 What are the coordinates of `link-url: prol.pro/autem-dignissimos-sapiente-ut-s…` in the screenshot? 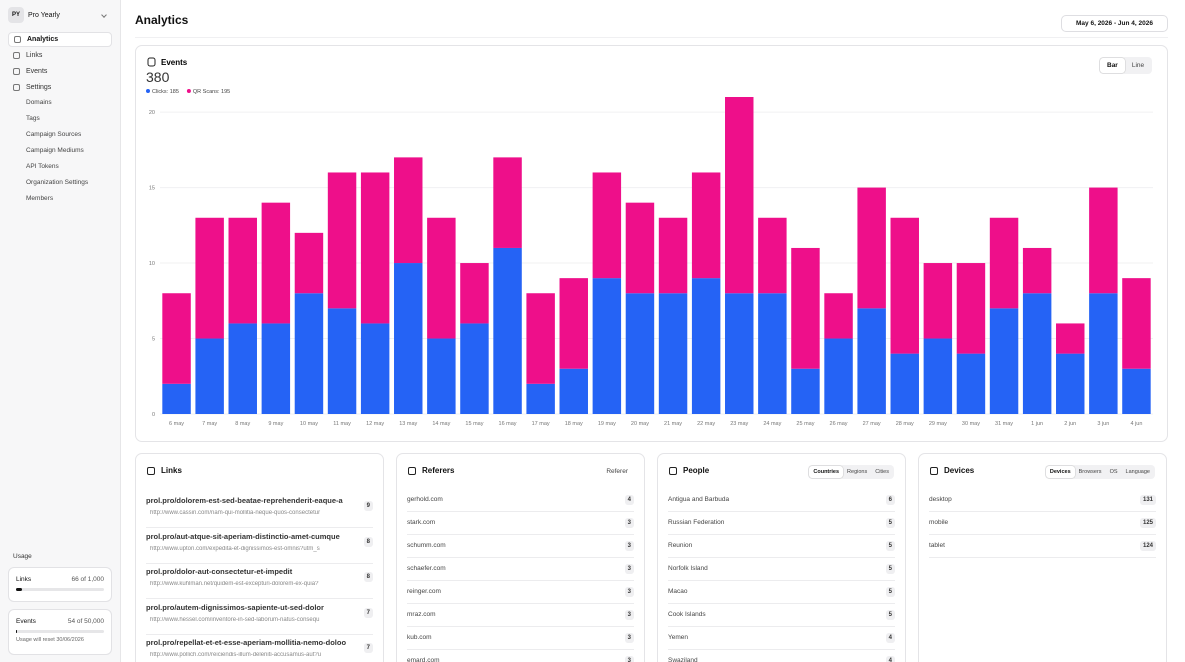 It's located at (235, 607).